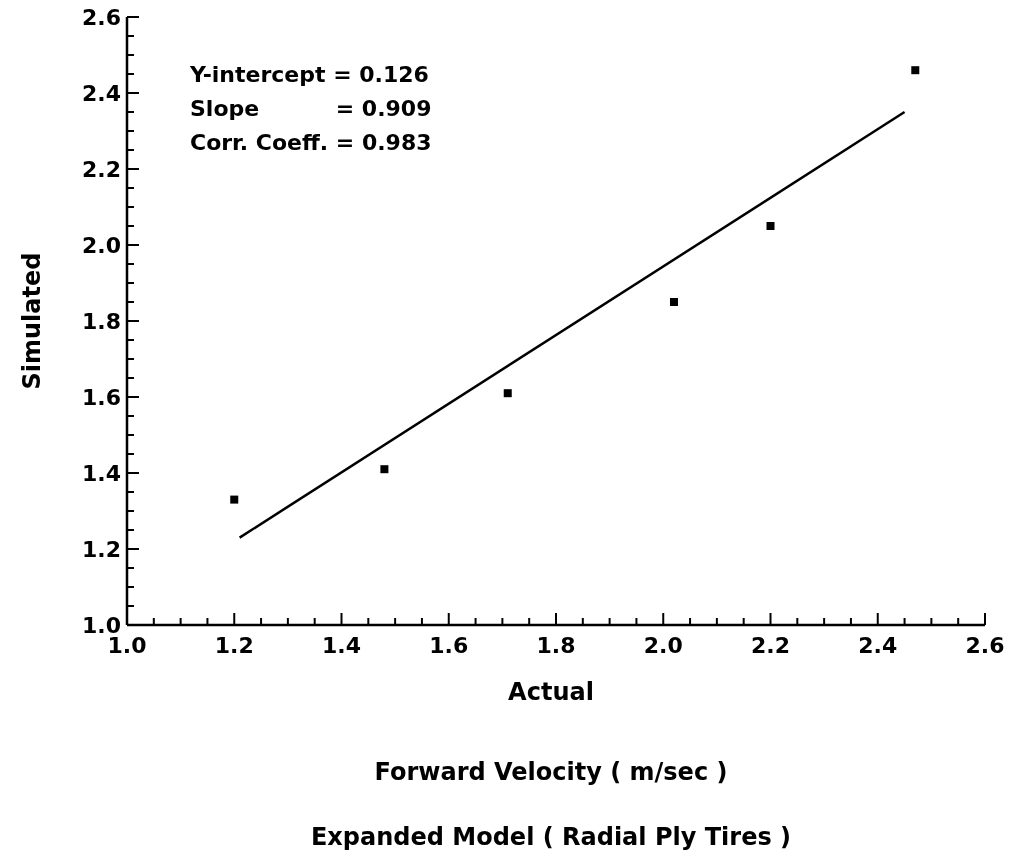 This screenshot has height=863, width=1031. What do you see at coordinates (101, 93) in the screenshot?
I see `y-tick-label: 2.4` at bounding box center [101, 93].